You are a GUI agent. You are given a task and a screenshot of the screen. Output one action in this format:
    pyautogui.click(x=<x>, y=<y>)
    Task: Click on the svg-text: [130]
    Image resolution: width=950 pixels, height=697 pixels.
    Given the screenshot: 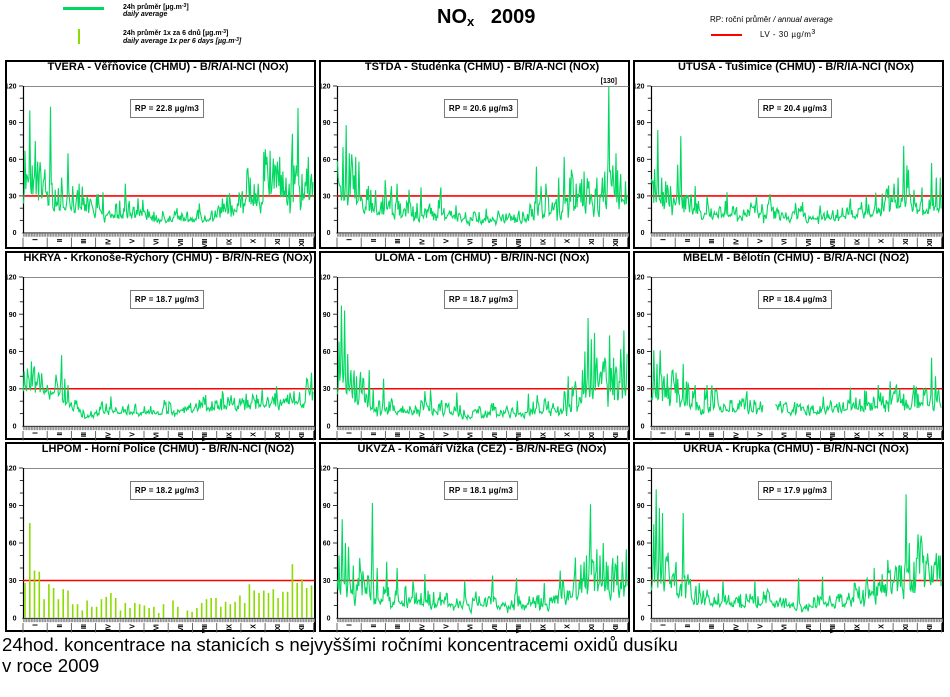 What is the action you would take?
    pyautogui.click(x=609, y=81)
    